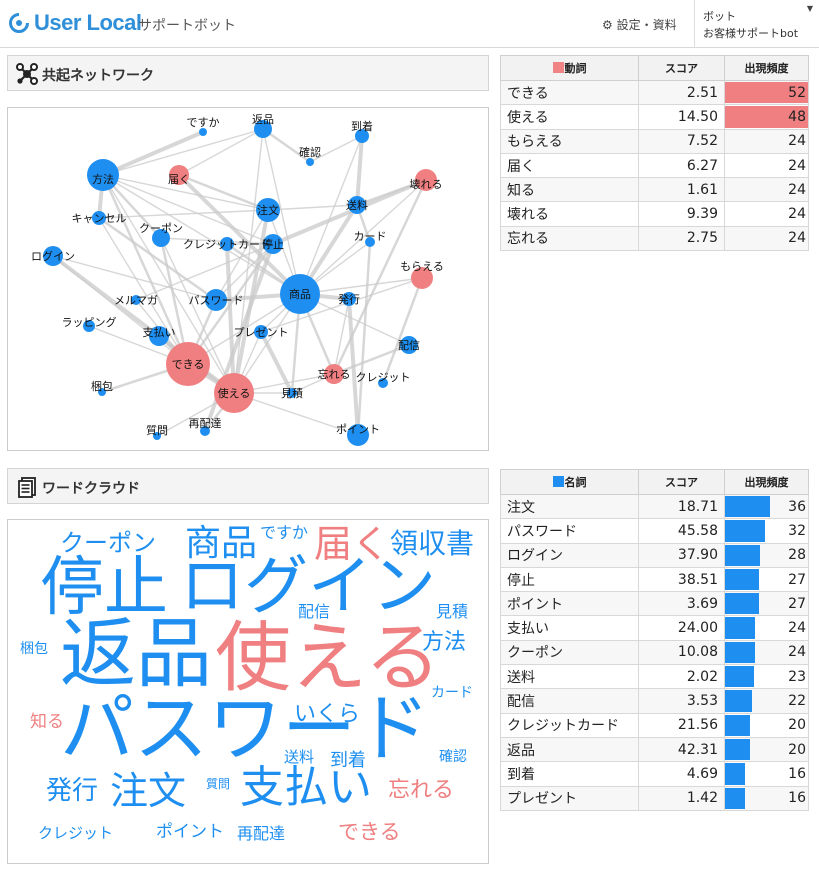 Image resolution: width=819 pixels, height=876 pixels. What do you see at coordinates (654, 579) in the screenshot?
I see `table-row: 停止 38.51 27` at bounding box center [654, 579].